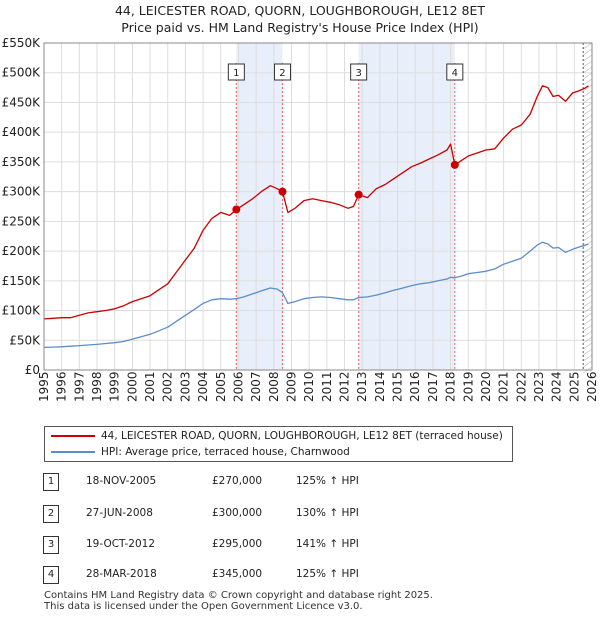 Image resolution: width=600 pixels, height=620 pixels. Describe the element at coordinates (22, 221) in the screenshot. I see `y-tick-label: £250K` at that location.